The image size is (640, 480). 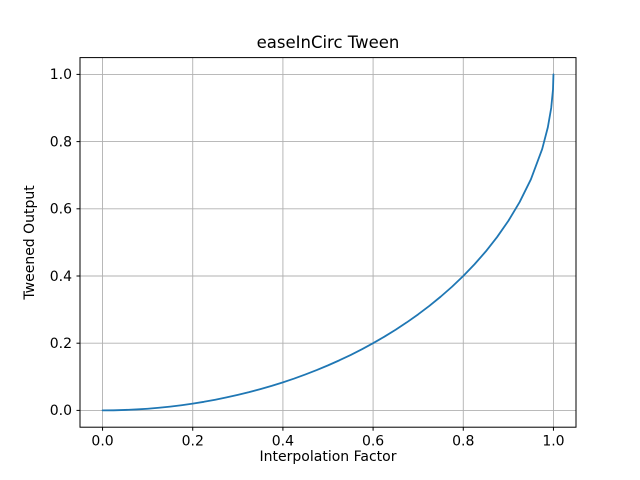 What do you see at coordinates (61, 277) in the screenshot?
I see `y-tick-label: 0.4` at bounding box center [61, 277].